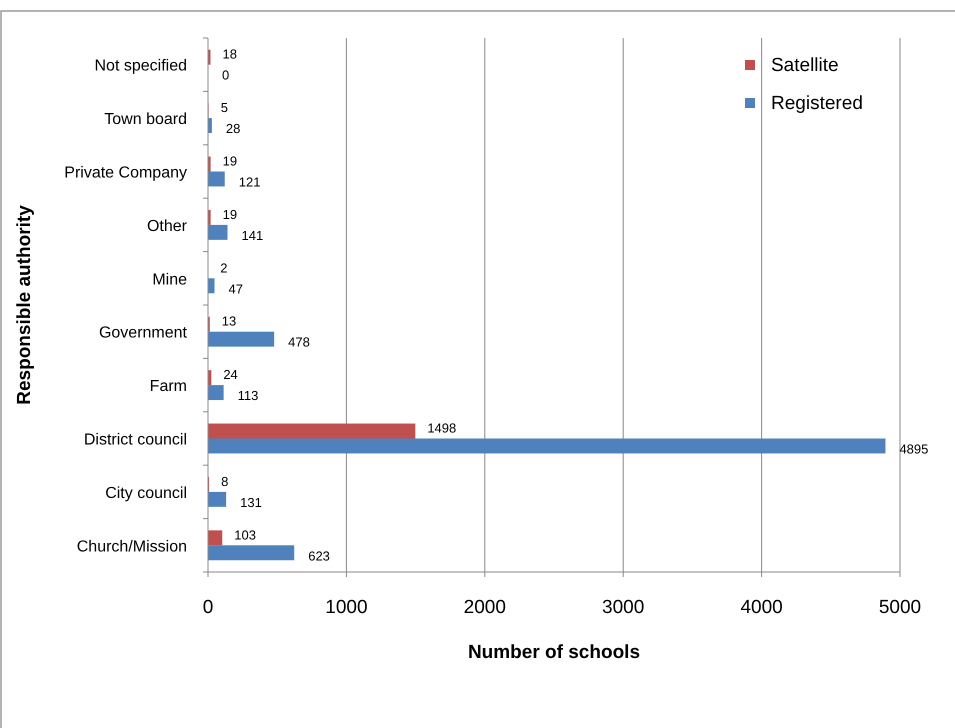 The width and height of the screenshot is (955, 728). Describe the element at coordinates (248, 396) in the screenshot. I see `data-label: 113` at that location.